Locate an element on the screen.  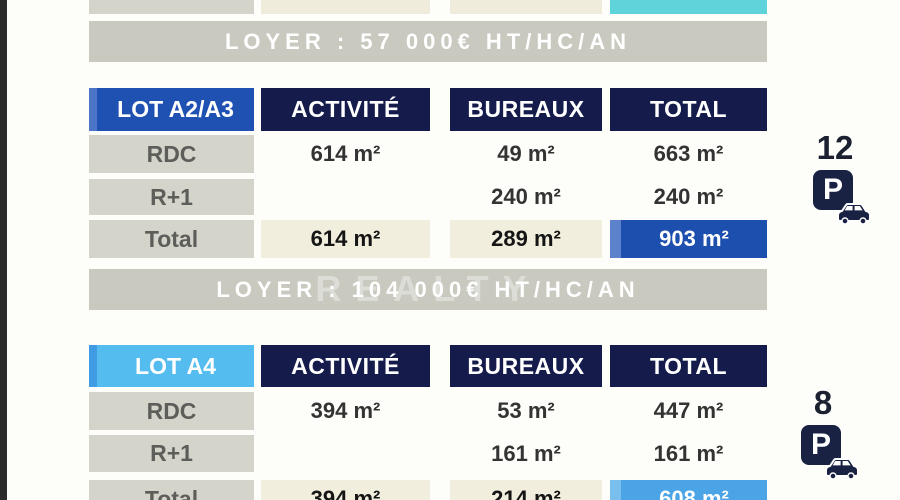
loyer-banner-2-text: LOYER : 104 000€ HT/HC/AN is located at coordinates (428, 289).